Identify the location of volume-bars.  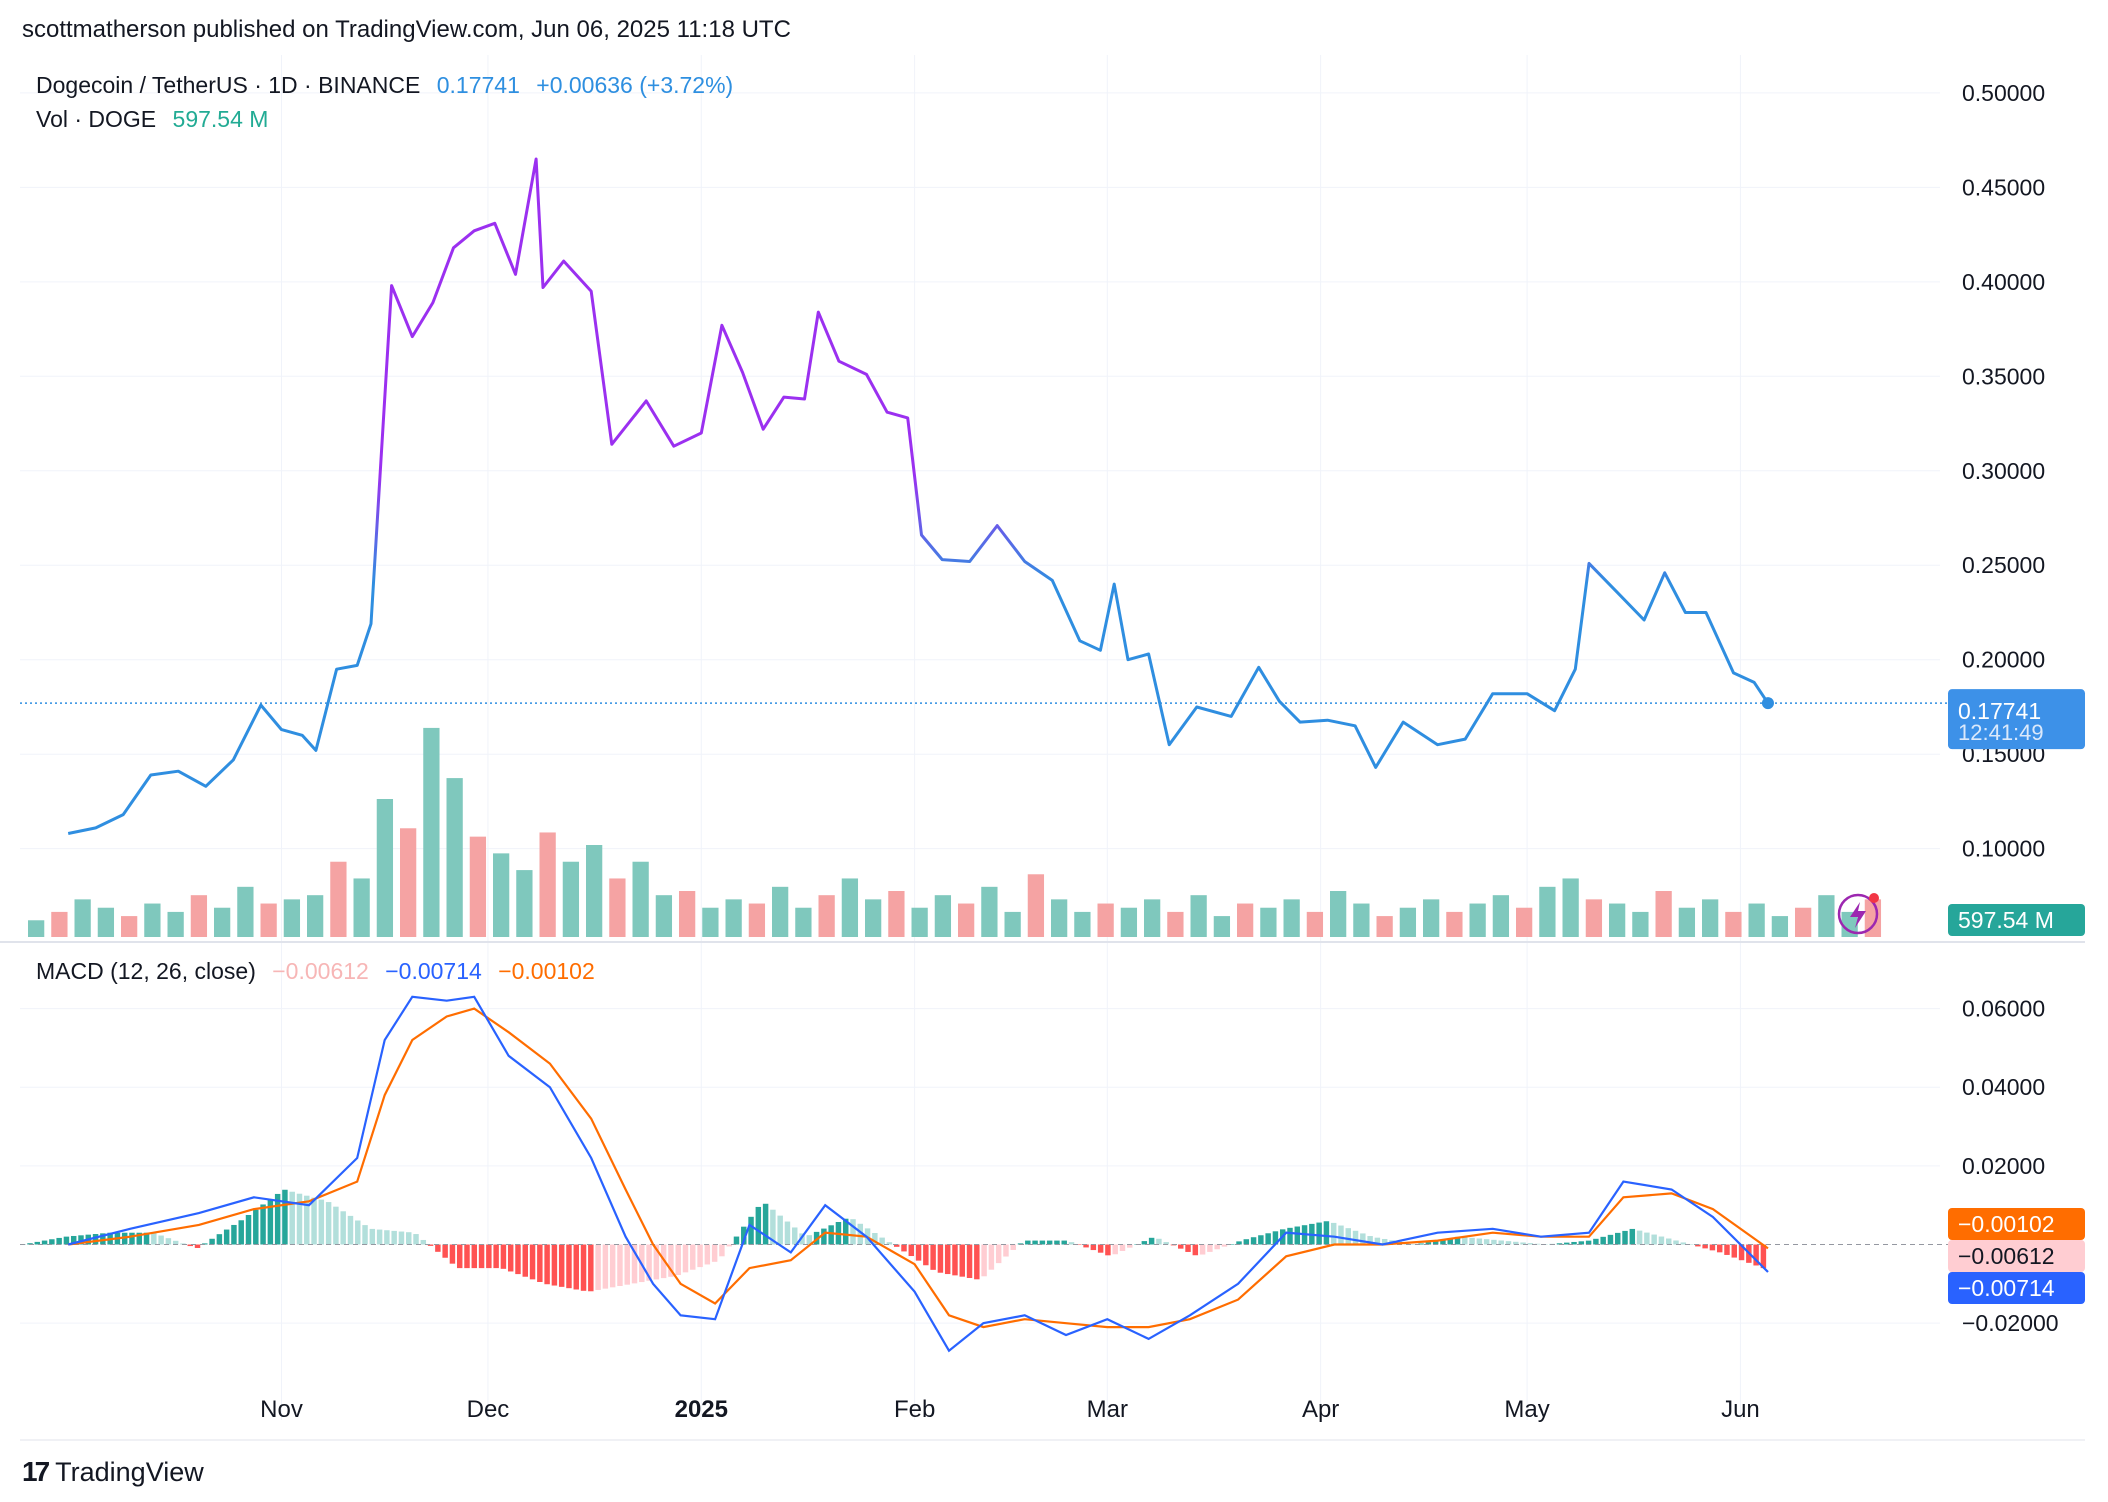
(955, 832).